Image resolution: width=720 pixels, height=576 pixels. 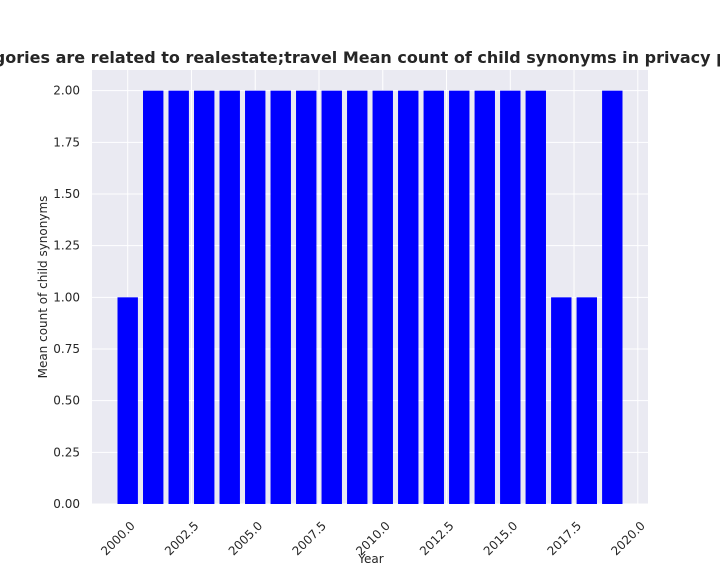 What do you see at coordinates (437, 539) in the screenshot?
I see `x-tick-label: 2012.5` at bounding box center [437, 539].